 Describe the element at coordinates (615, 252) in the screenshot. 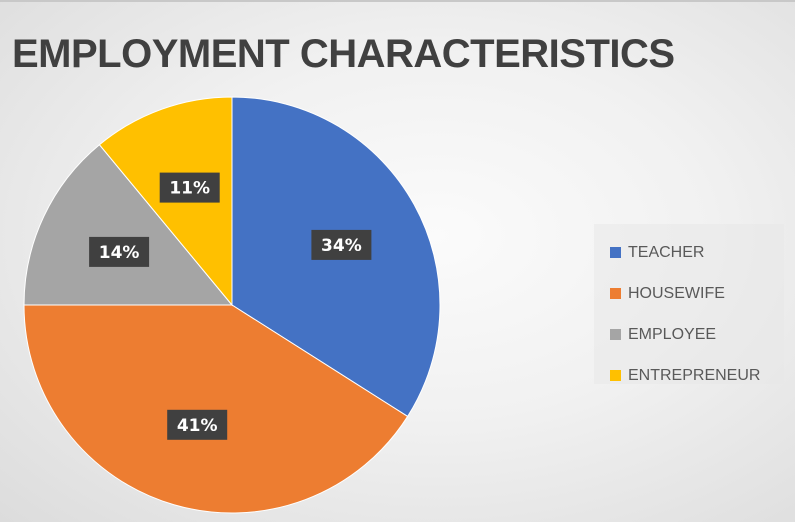

I see `legend-swatch-teacher` at that location.